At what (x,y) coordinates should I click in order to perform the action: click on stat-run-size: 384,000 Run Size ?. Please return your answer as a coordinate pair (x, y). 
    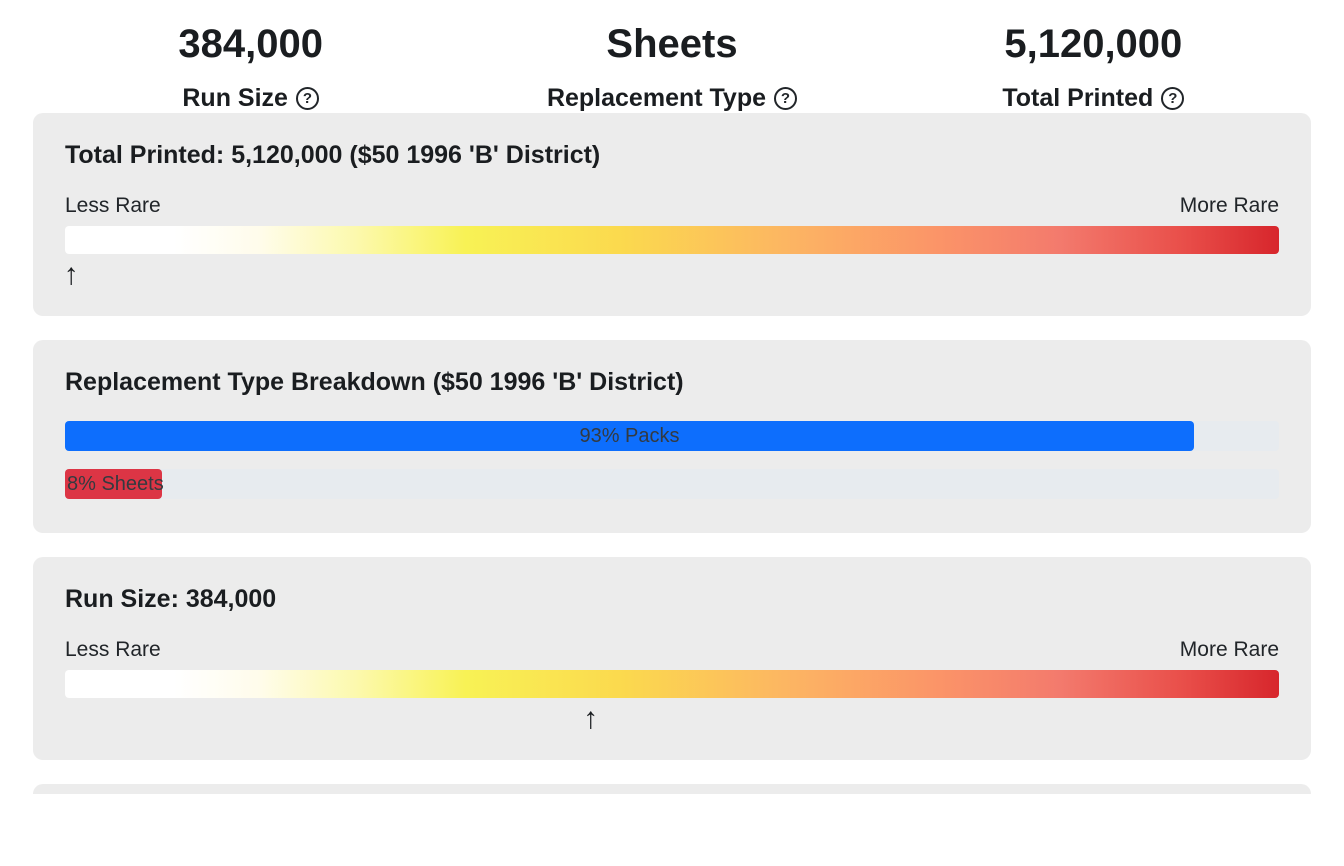
    Looking at the image, I should click on (250, 67).